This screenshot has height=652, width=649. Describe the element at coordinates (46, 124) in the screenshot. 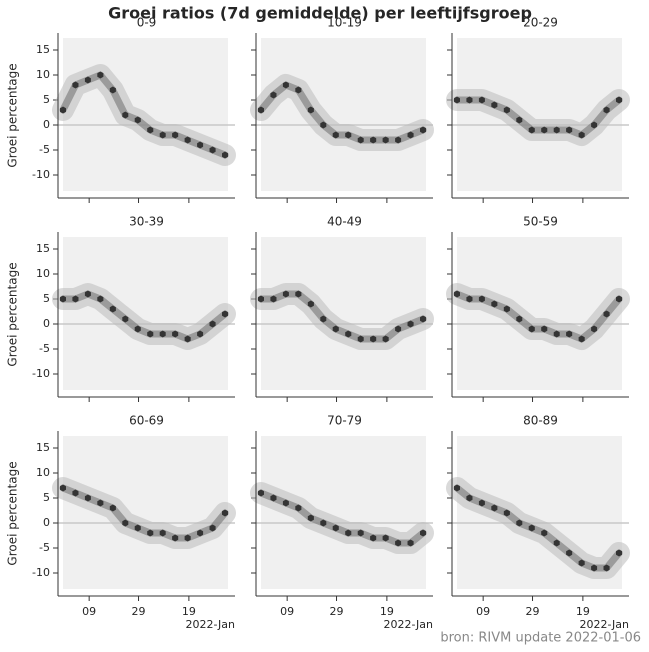

I see `y-tick-label: 0` at that location.